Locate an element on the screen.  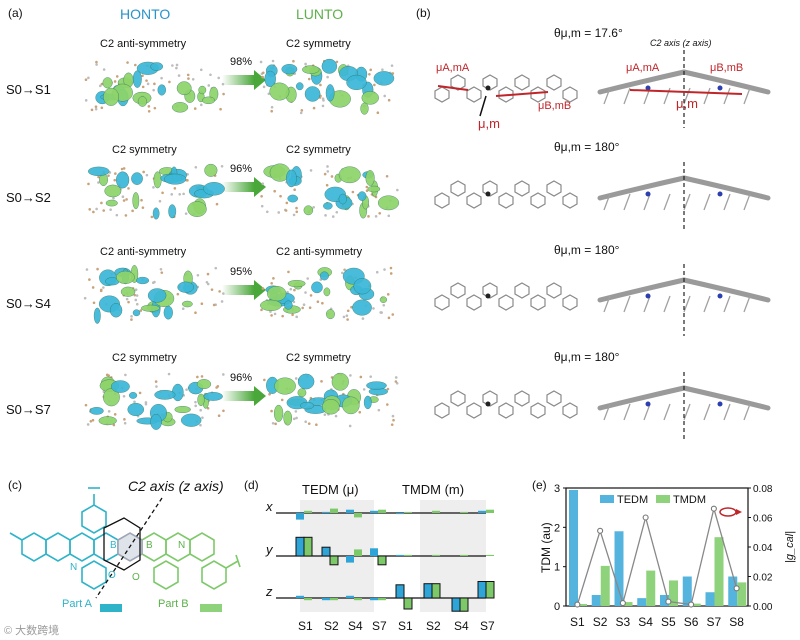
bar-tmdm-S3 is located at coordinates (628, 604).